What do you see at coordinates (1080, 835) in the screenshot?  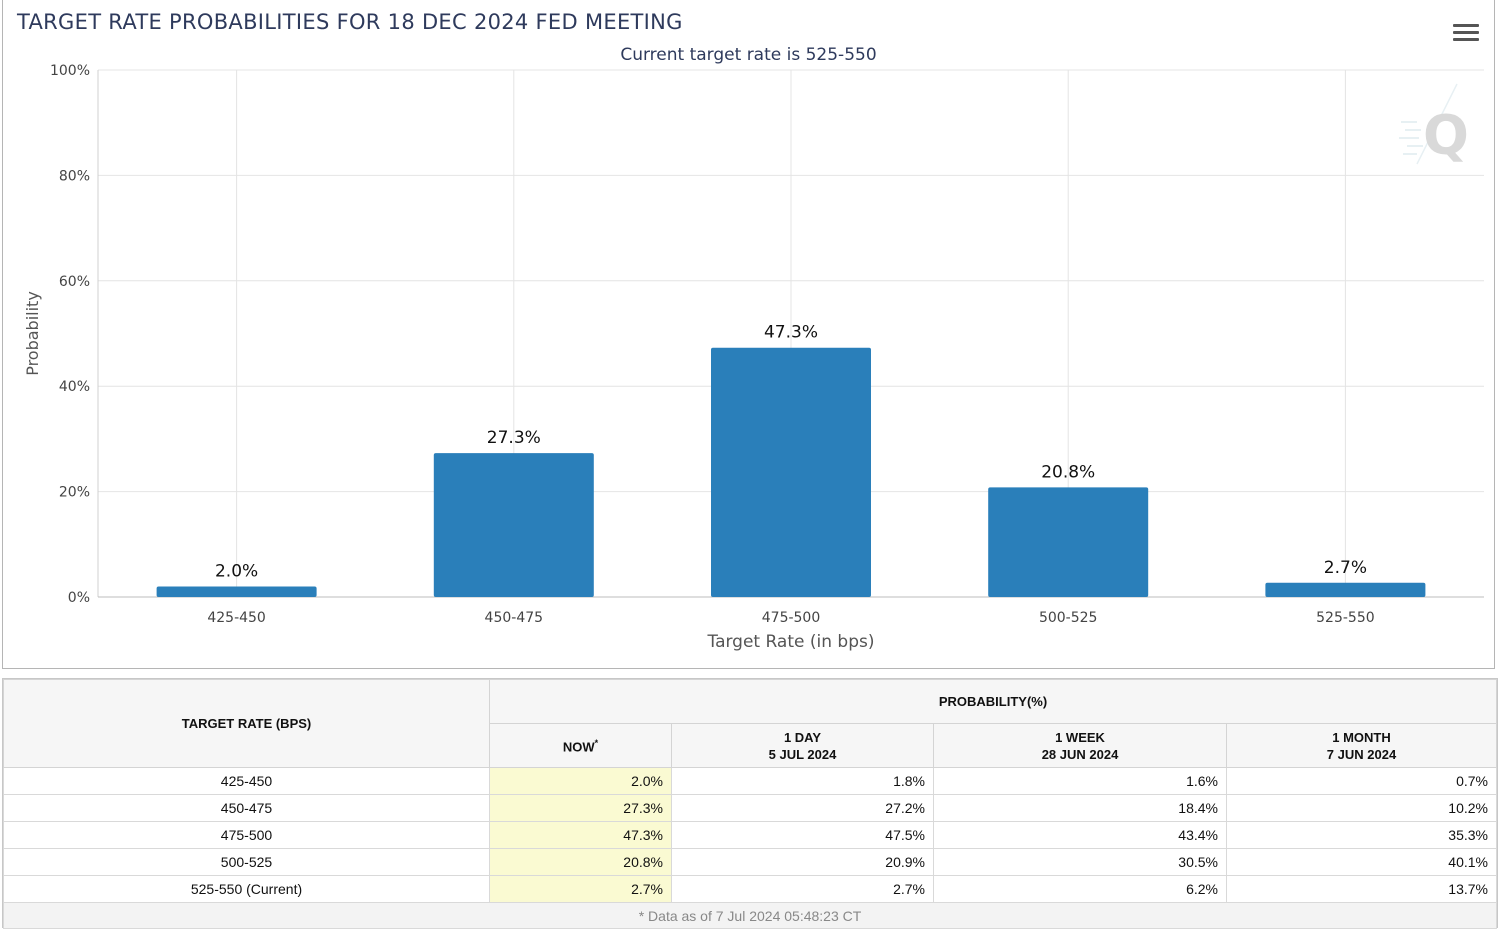 I see `one-week-cell: 43.4%` at bounding box center [1080, 835].